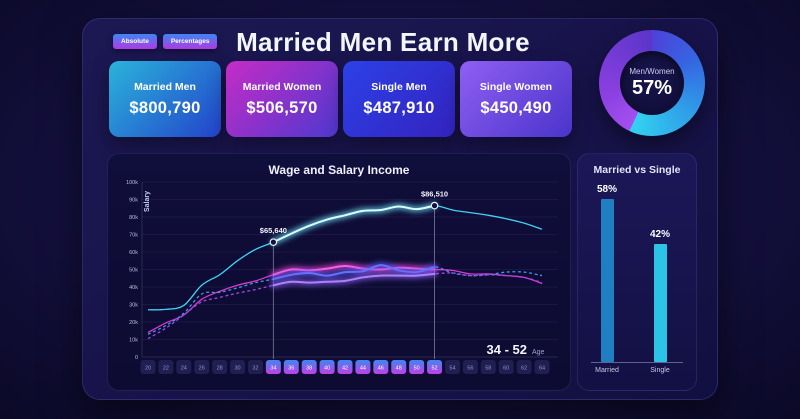 The height and width of the screenshot is (419, 800). I want to click on donut-percentage: 57%, so click(652, 87).